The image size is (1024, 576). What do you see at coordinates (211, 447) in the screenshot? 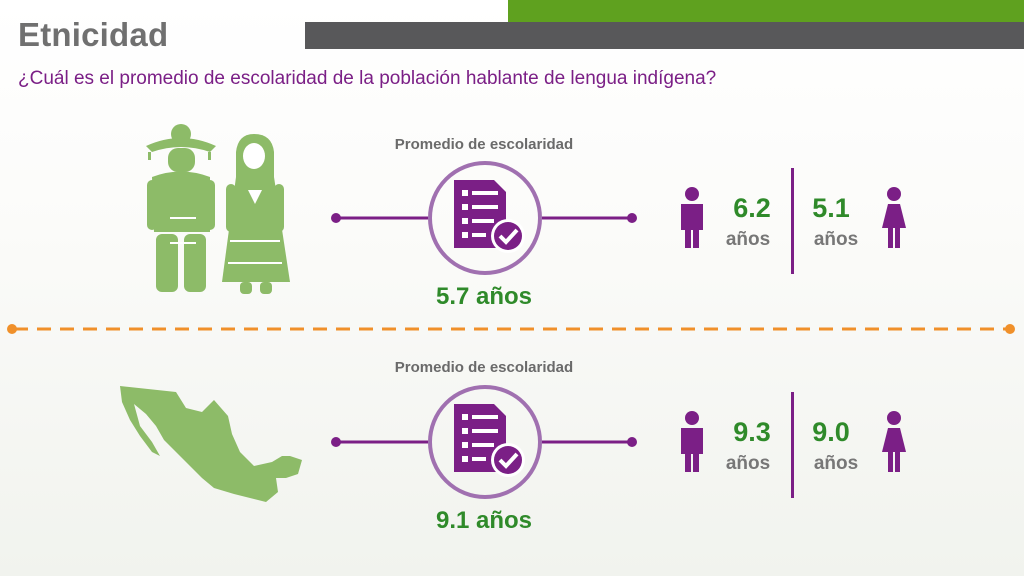
I see `mexico-map-icon` at bounding box center [211, 447].